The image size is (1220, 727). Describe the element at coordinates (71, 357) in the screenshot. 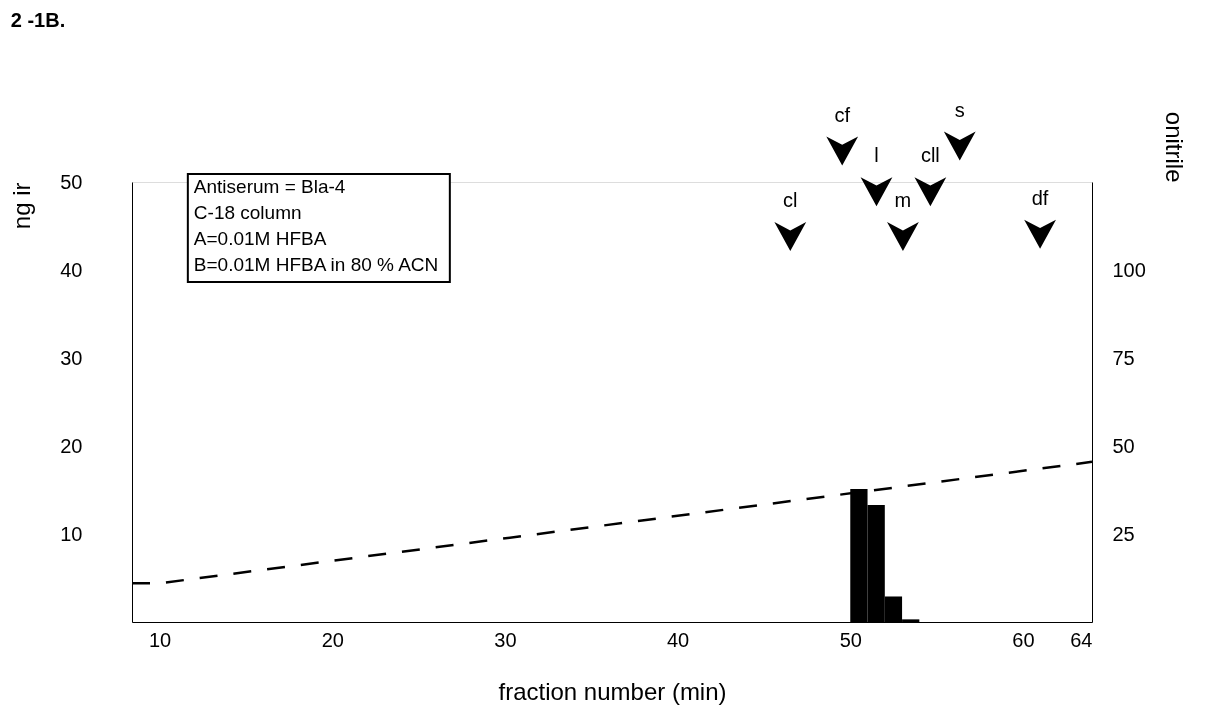

I see `y-tick-label: 30` at that location.